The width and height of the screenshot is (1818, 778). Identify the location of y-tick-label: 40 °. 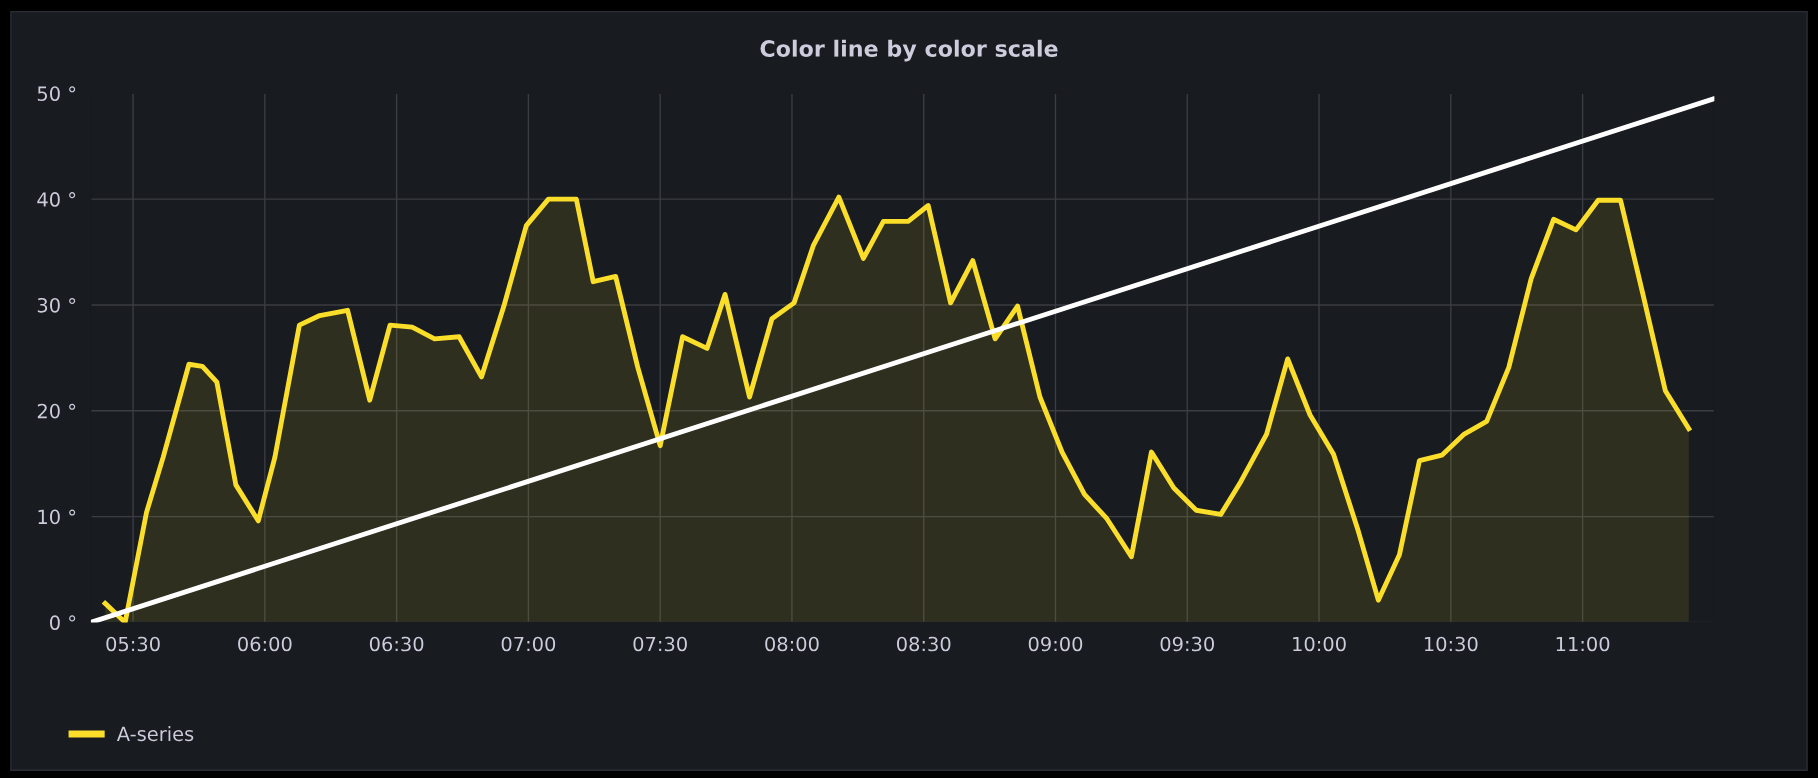
(56, 199).